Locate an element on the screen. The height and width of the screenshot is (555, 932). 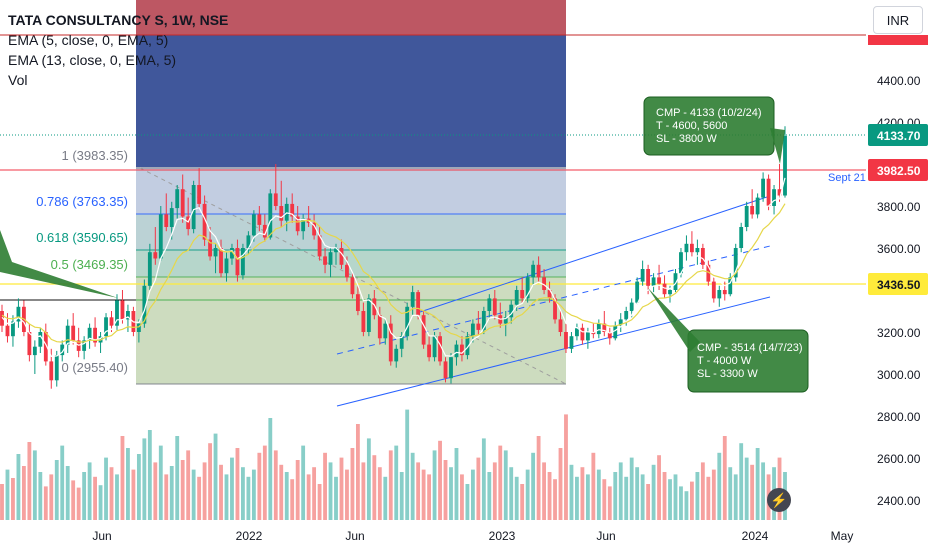
callout-bottom-line: SL - 3300 W is located at coordinates (727, 374).